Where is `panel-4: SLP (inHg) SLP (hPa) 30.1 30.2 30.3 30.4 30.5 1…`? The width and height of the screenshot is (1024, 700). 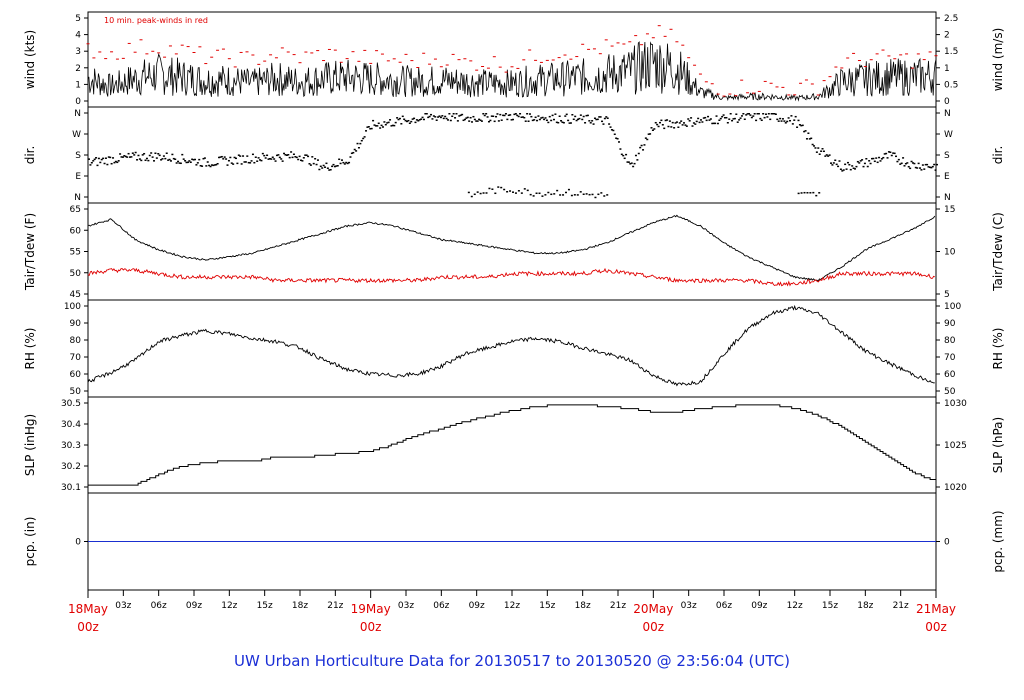
panel-4: SLP (inHg) SLP (hPa) 30.1 30.2 30.3 30.4 30.5 1… is located at coordinates (514, 445).